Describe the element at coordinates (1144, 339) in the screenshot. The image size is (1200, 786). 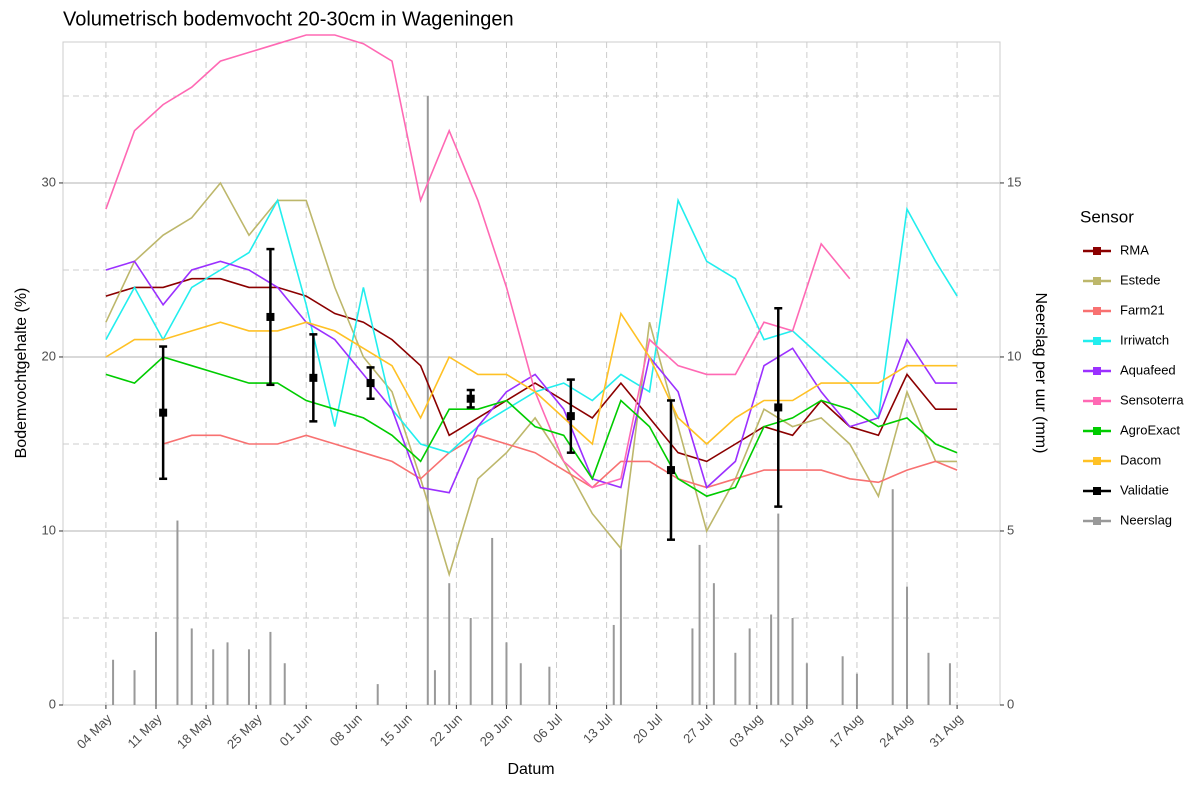
I see `legend-label: Irriwatch` at that location.